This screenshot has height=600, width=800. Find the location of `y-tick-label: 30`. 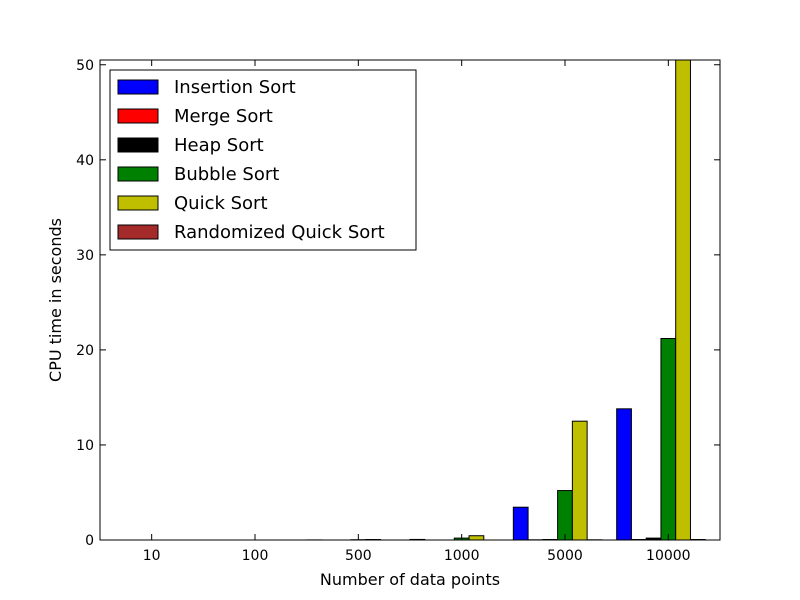

y-tick-label: 30 is located at coordinates (85, 256).